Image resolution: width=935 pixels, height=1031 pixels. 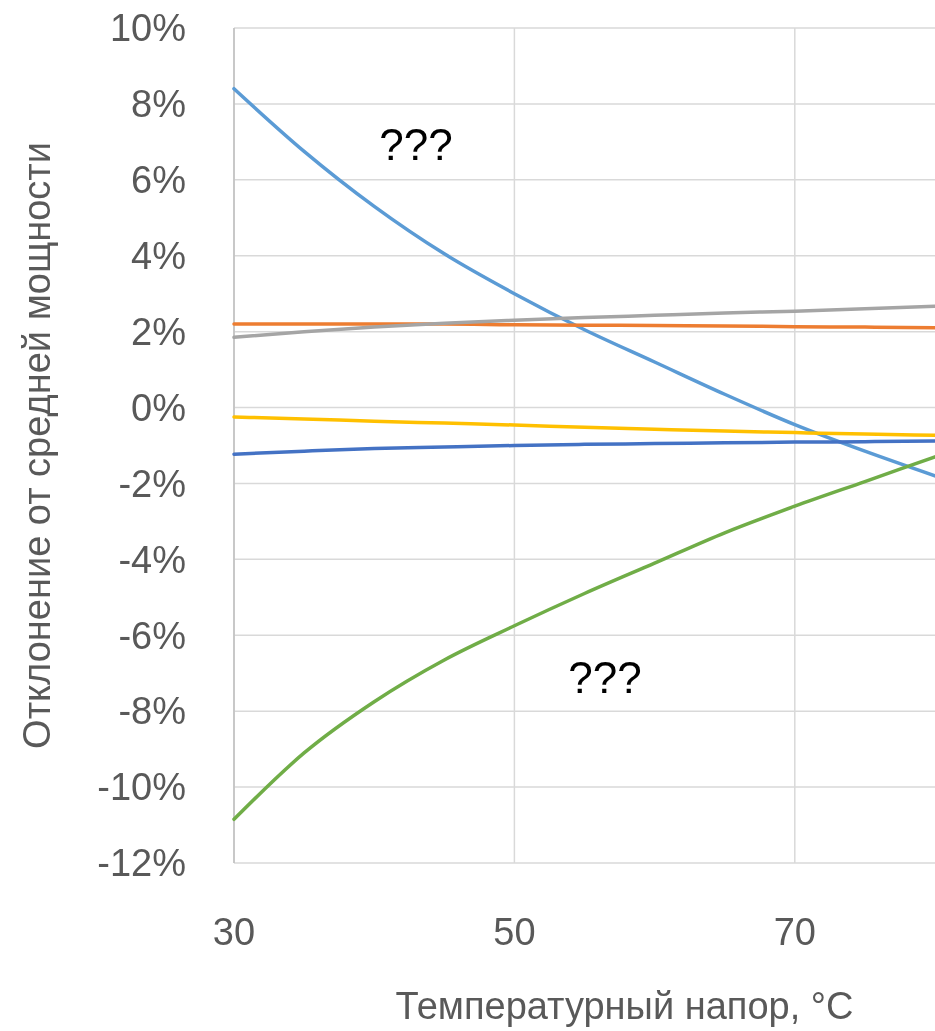 What do you see at coordinates (158, 331) in the screenshot?
I see `y-tick-label: 2%` at bounding box center [158, 331].